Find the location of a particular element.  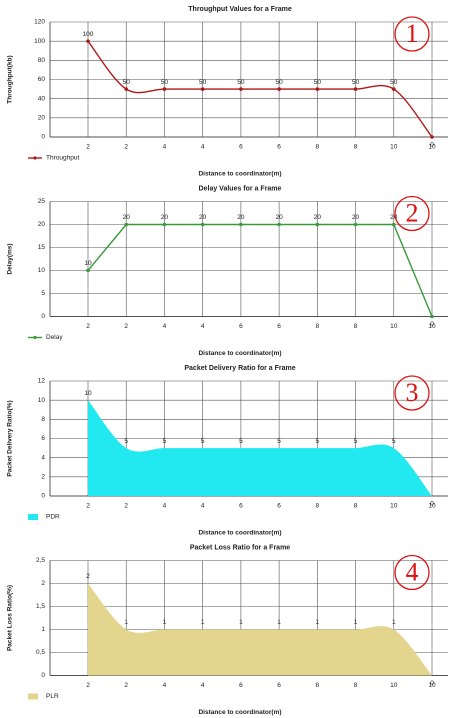

y-tick-label: 2,5 is located at coordinates (40, 560).